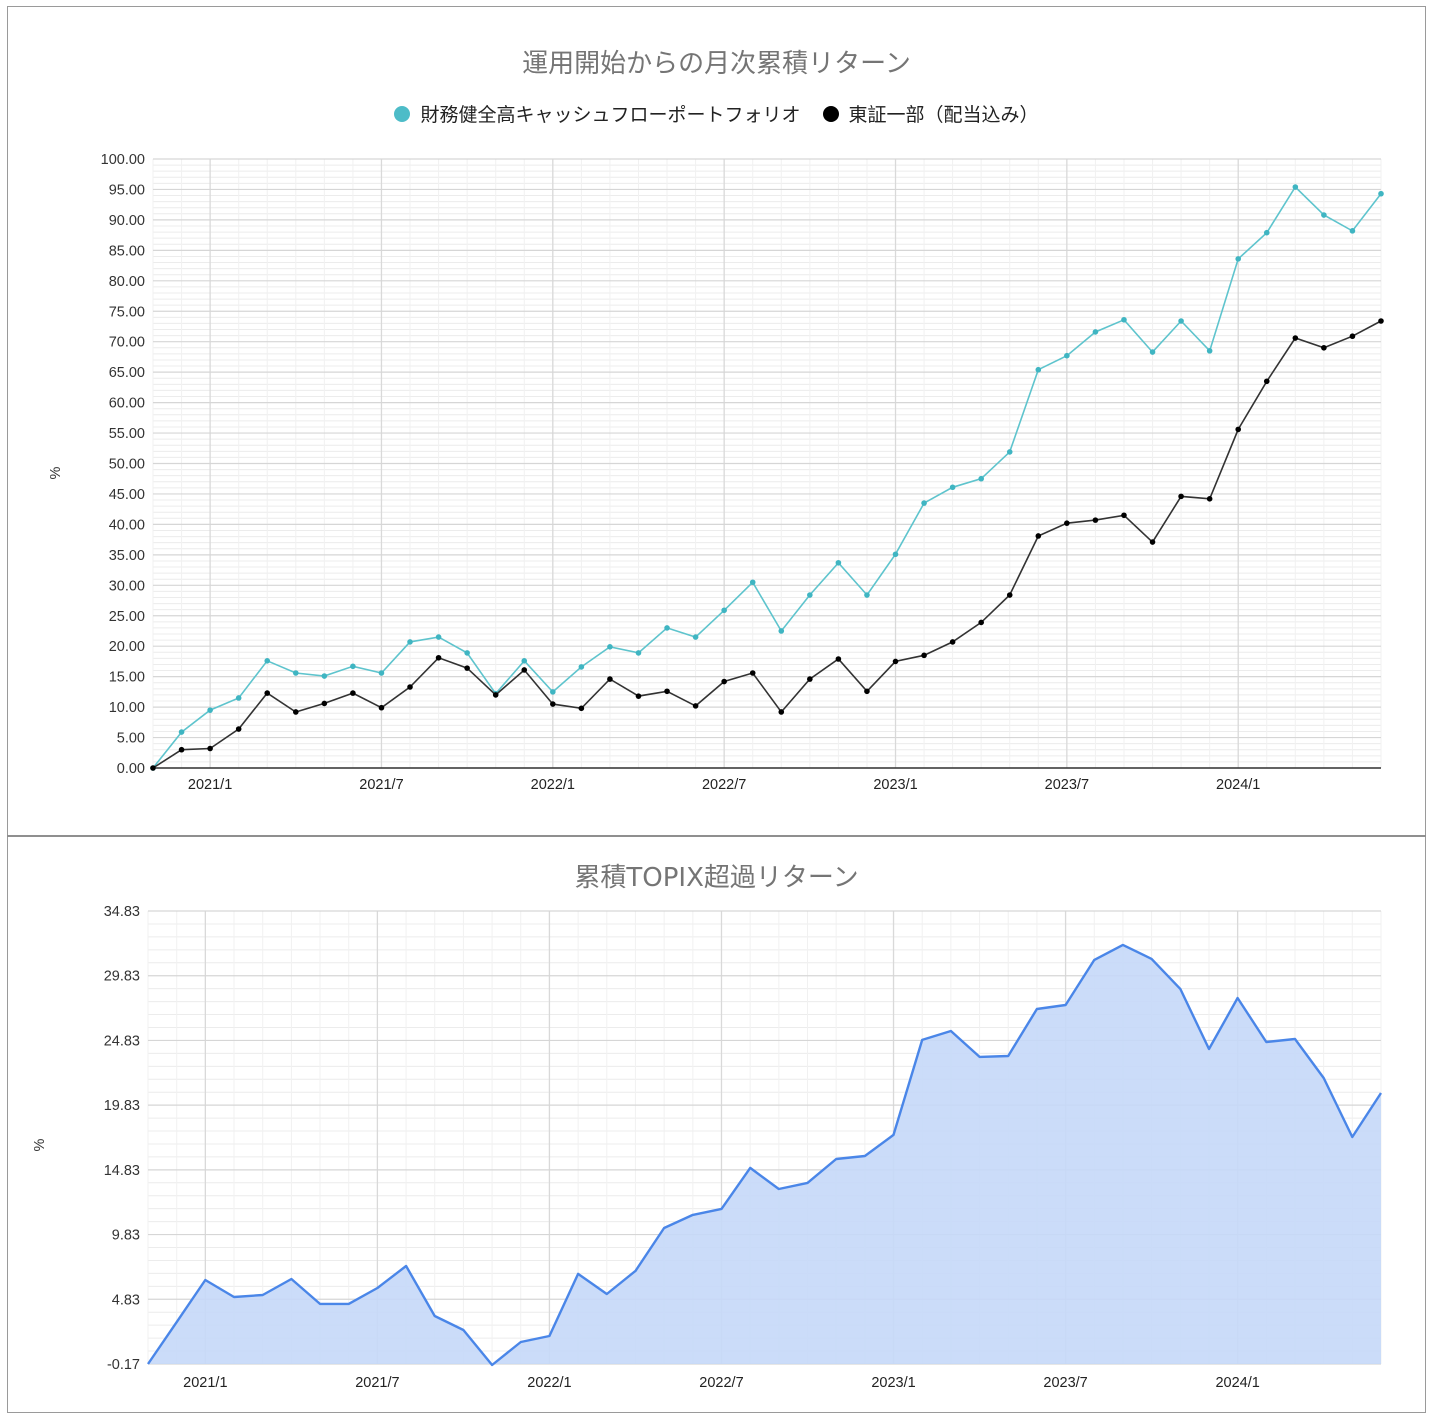 This screenshot has height=1421, width=1434. I want to click on y-tick-label: 14.83, so click(122, 1171).